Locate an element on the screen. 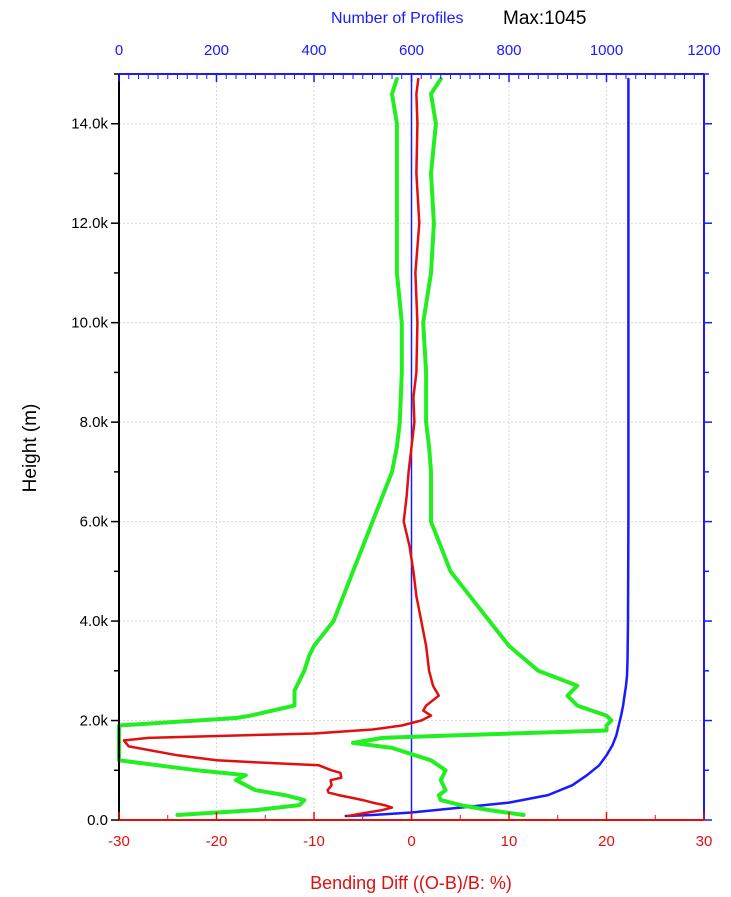 The width and height of the screenshot is (731, 897). y-tick-label: 14.0k is located at coordinates (89, 124).